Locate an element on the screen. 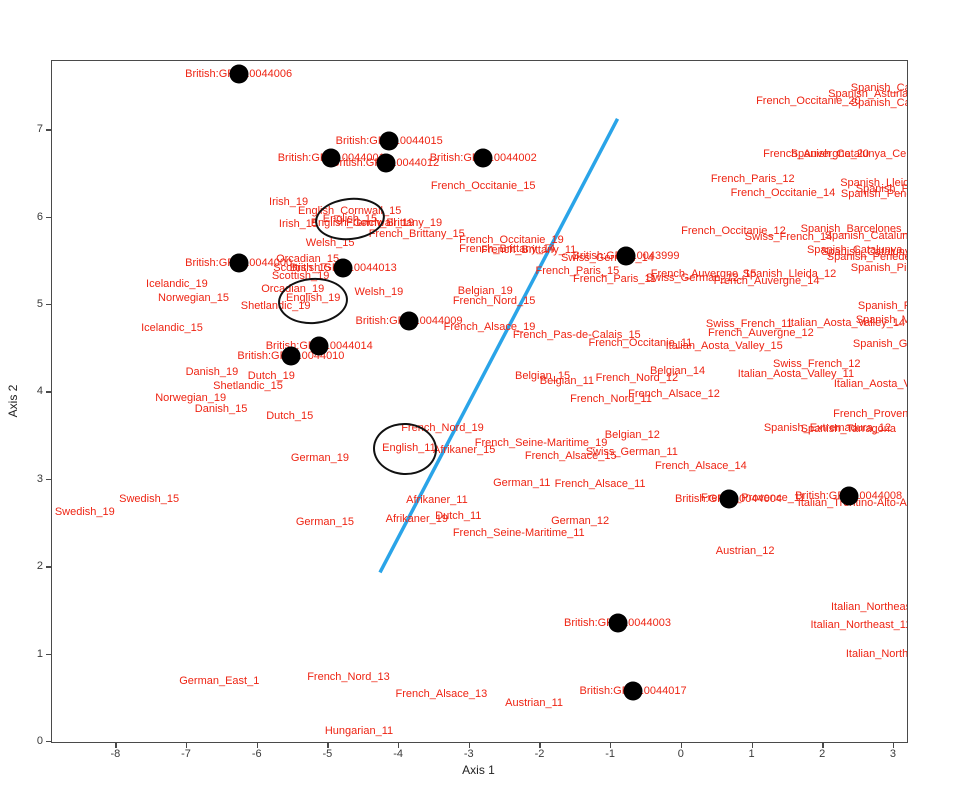  population-label: Spanish_Gir is located at coordinates (880, 344).